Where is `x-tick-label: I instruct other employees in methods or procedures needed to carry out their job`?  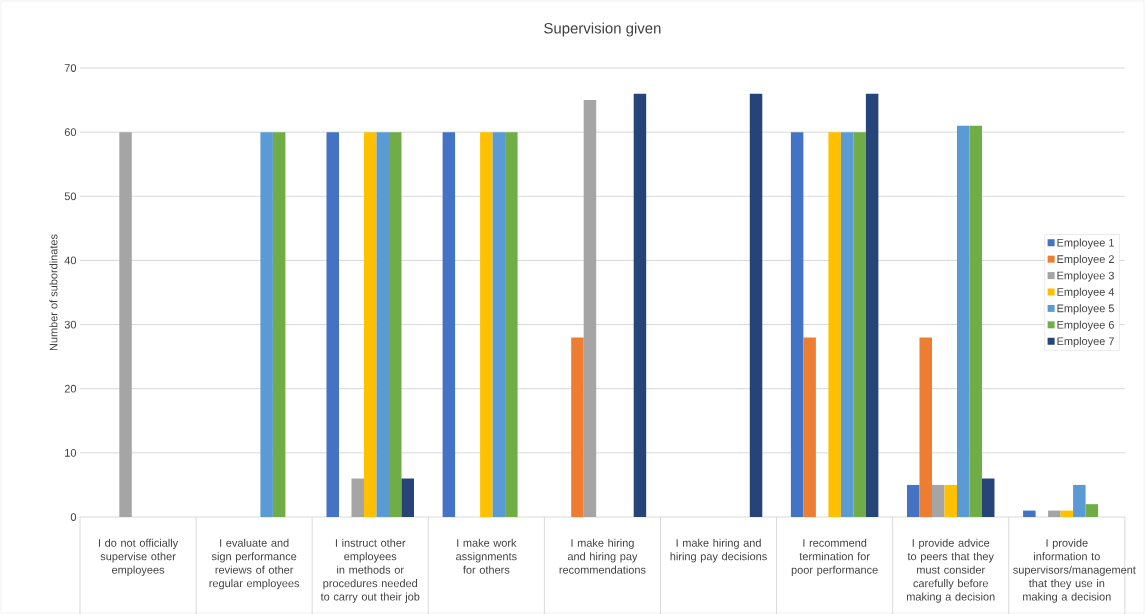
x-tick-label: I instruct other employees in methods or procedures needed to carry out their job is located at coordinates (370, 570).